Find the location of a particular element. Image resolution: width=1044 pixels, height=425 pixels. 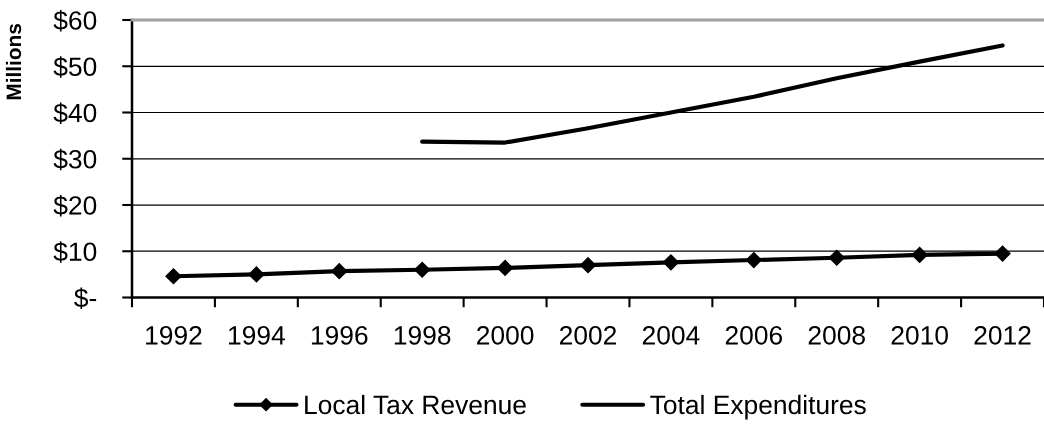

x-tick-label: 2010 is located at coordinates (919, 335).